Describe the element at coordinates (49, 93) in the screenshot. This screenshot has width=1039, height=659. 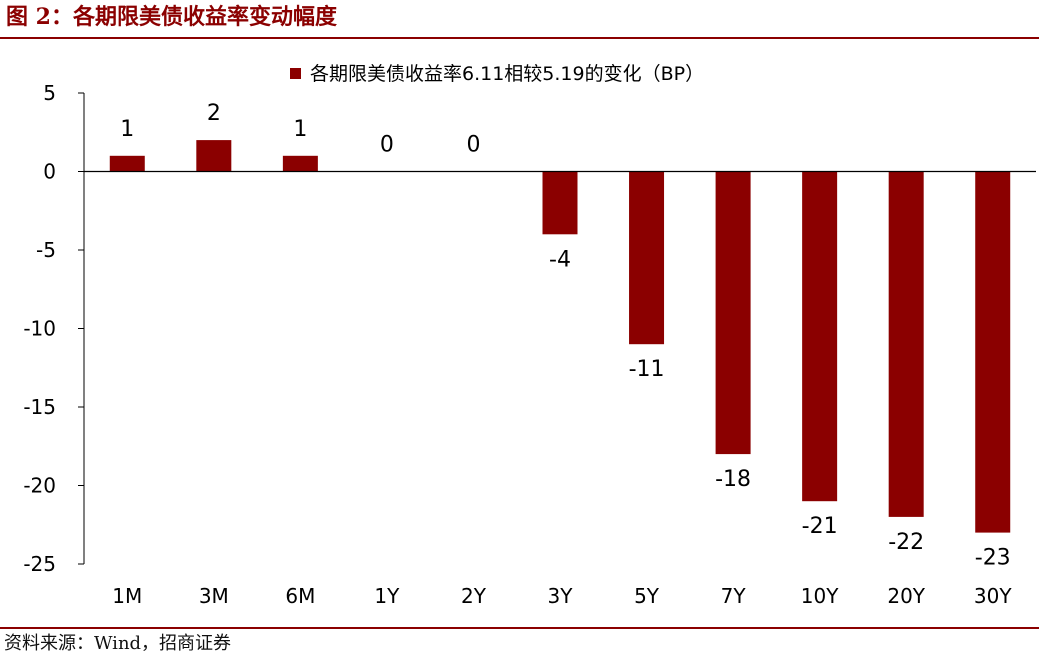
I see `y-tick-label: 5` at that location.